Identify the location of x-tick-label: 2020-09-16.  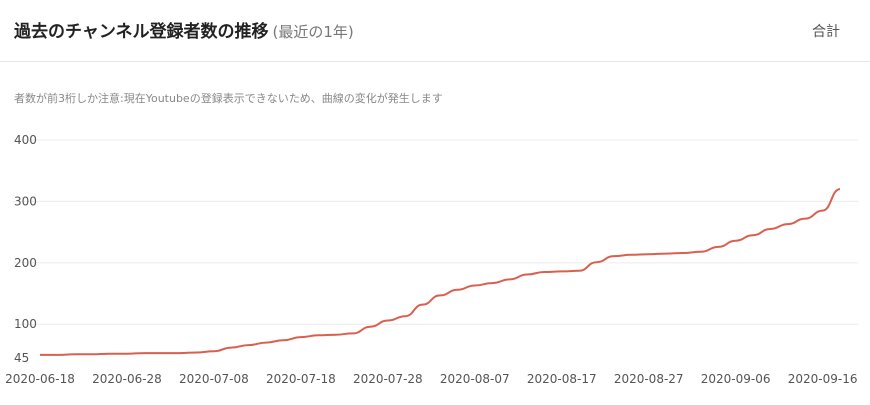
(823, 379).